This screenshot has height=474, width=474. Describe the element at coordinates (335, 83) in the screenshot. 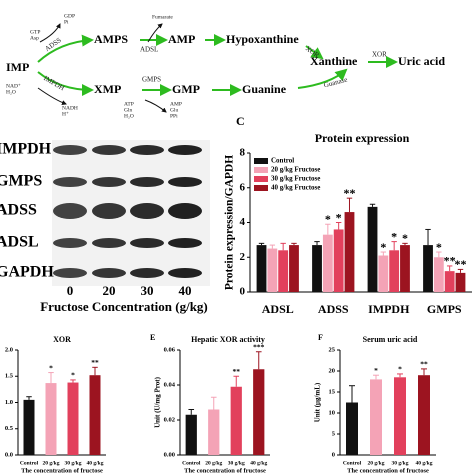

I see `enzyme-label: Guanase` at that location.